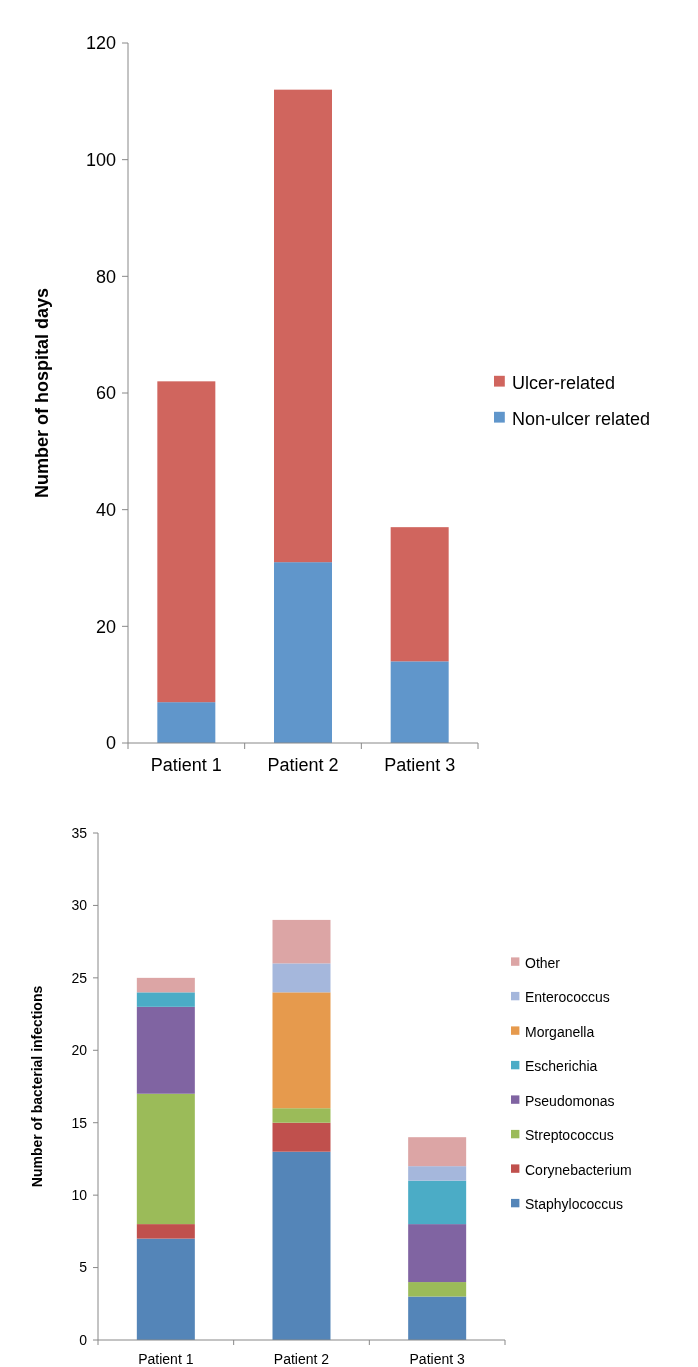 This screenshot has height=1367, width=698. I want to click on legend-label: Ulcer-related, so click(564, 383).